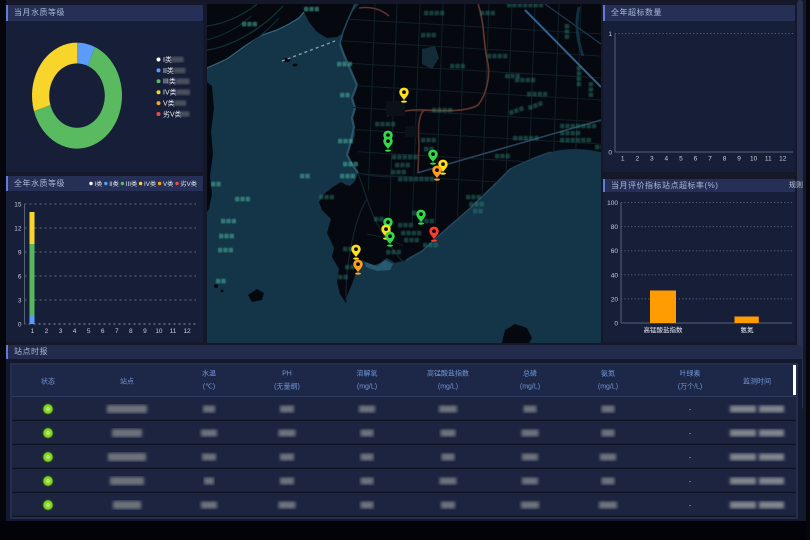 This screenshot has height=540, width=810. I want to click on svg-text: 总磷, so click(530, 373).